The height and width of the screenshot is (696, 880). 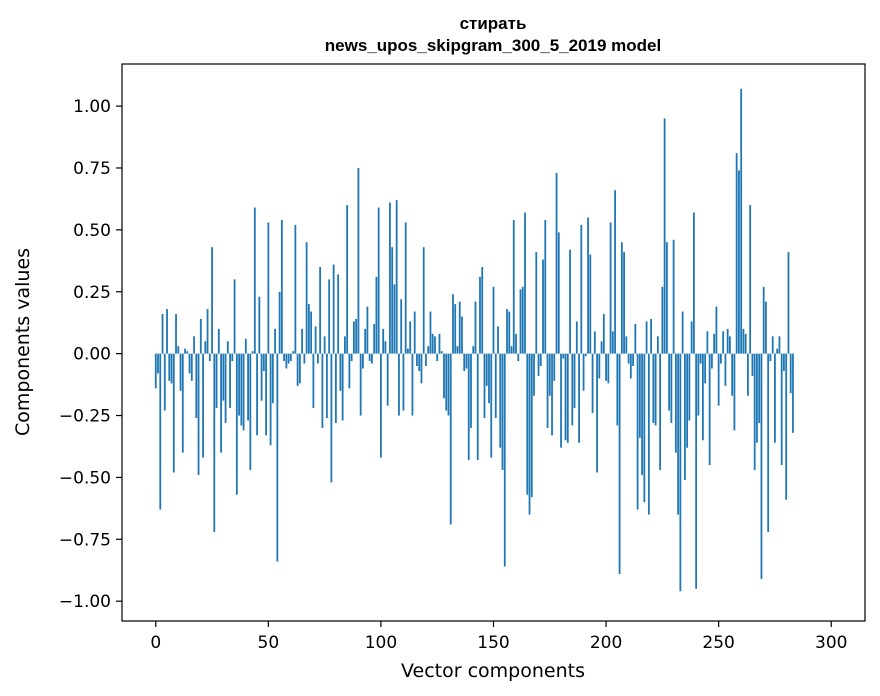 What do you see at coordinates (92, 231) in the screenshot?
I see `y-tick-label: 0.50` at bounding box center [92, 231].